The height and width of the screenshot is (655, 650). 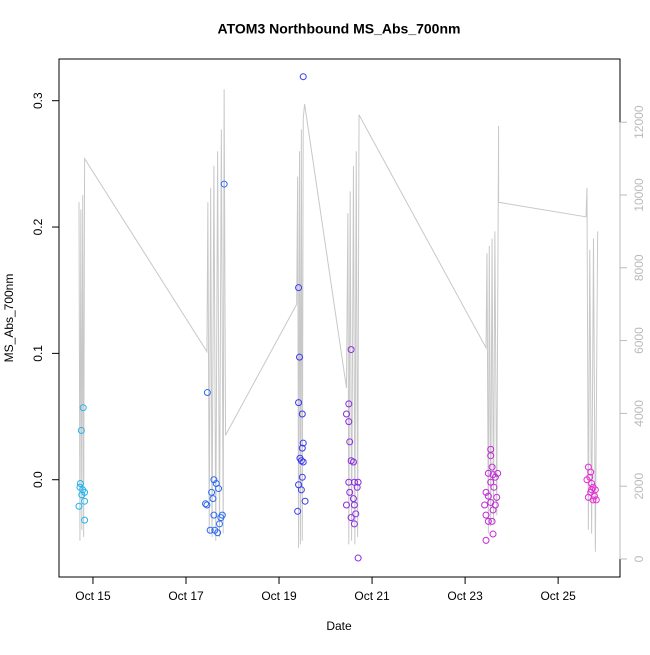 What do you see at coordinates (38, 100) in the screenshot?
I see `y-tick-label: 0.3` at bounding box center [38, 100].